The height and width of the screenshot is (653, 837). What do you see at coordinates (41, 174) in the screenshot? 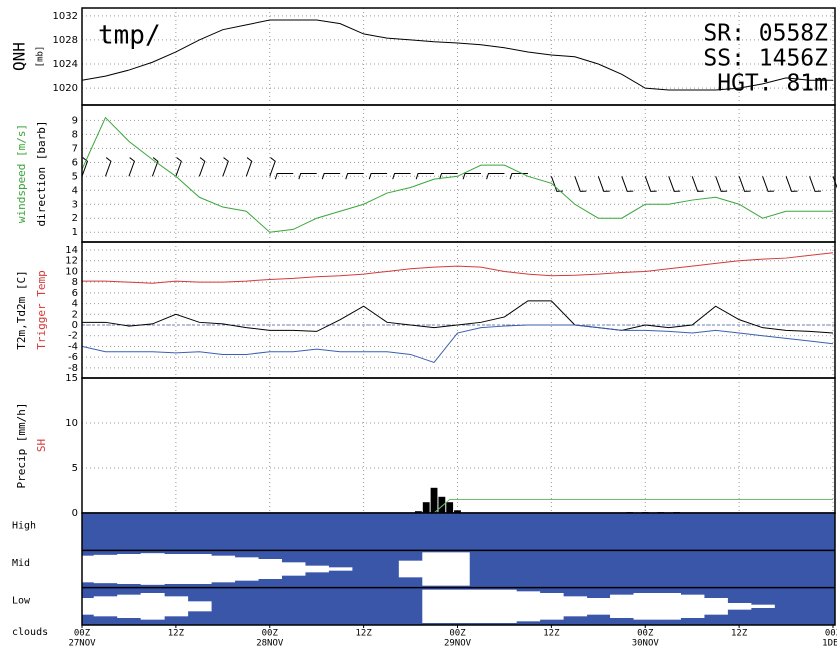
I see `y-axis-label-secondary: direction [barb]` at bounding box center [41, 174].